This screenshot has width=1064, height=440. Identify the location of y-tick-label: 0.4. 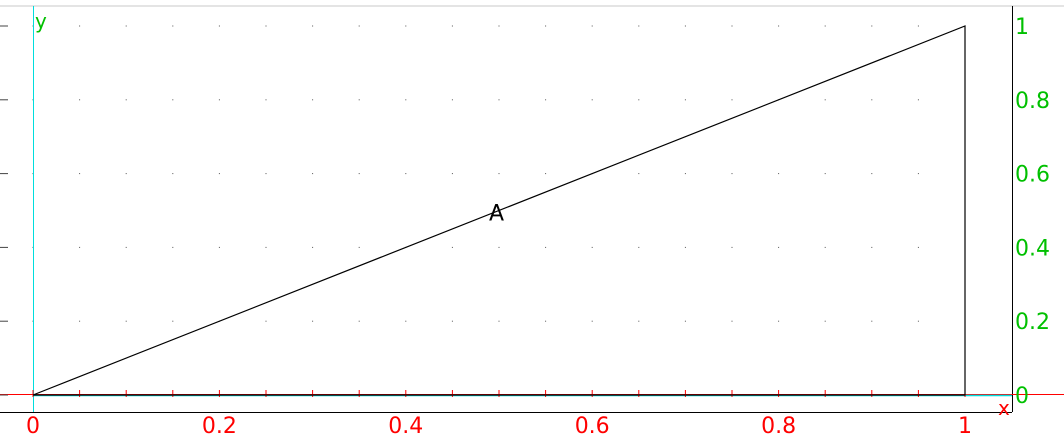
(1032, 248).